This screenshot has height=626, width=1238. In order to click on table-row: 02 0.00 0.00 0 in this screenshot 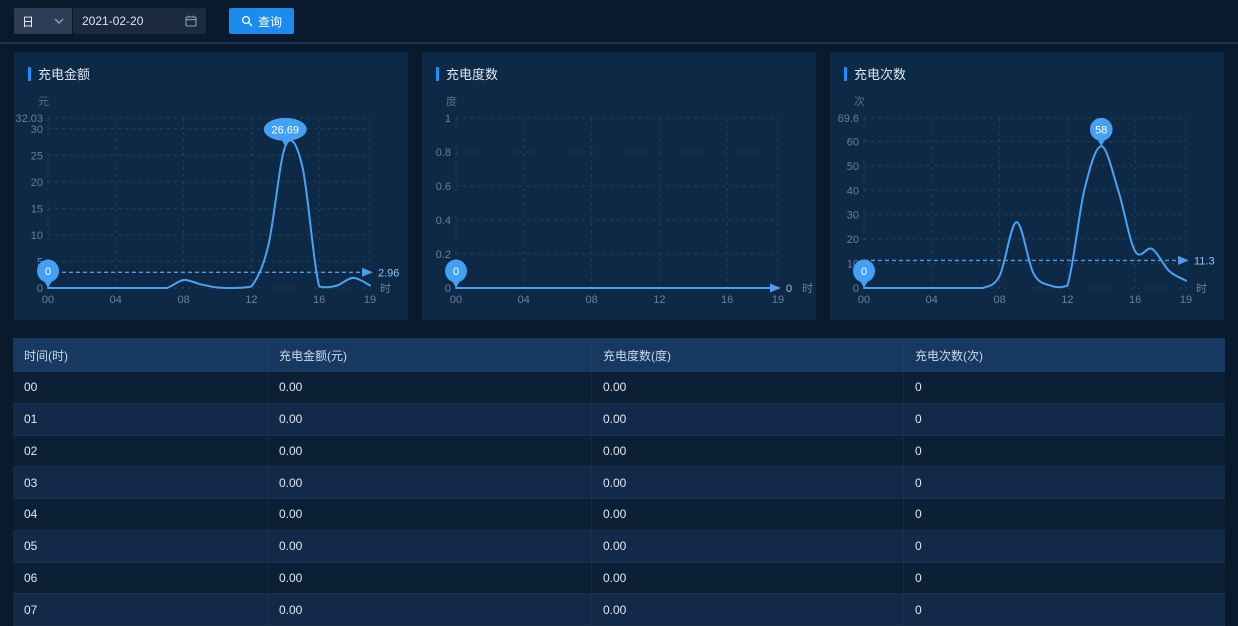, I will do `click(619, 451)`.